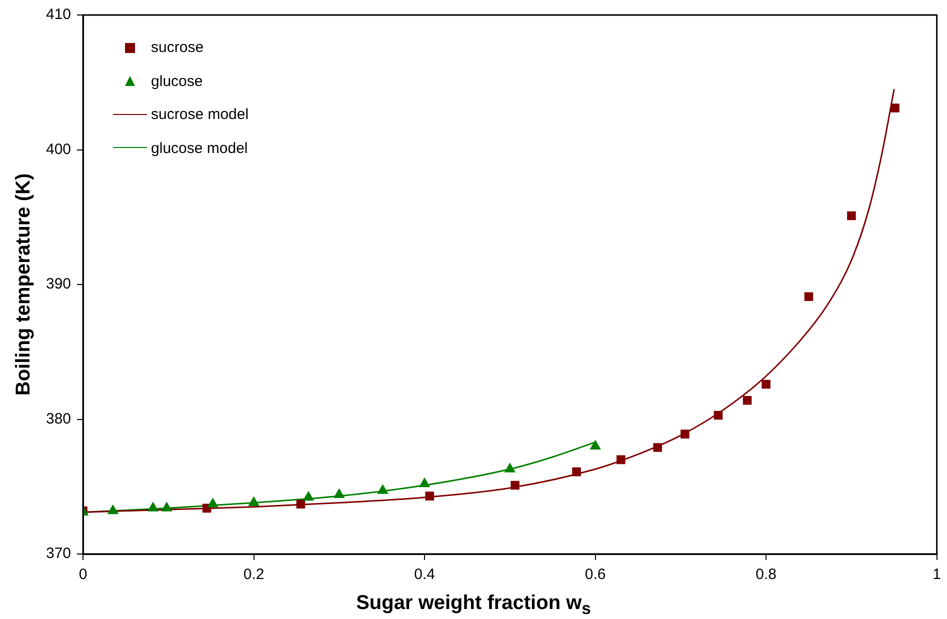  What do you see at coordinates (59, 149) in the screenshot?
I see `y-tick-label: 400` at bounding box center [59, 149].